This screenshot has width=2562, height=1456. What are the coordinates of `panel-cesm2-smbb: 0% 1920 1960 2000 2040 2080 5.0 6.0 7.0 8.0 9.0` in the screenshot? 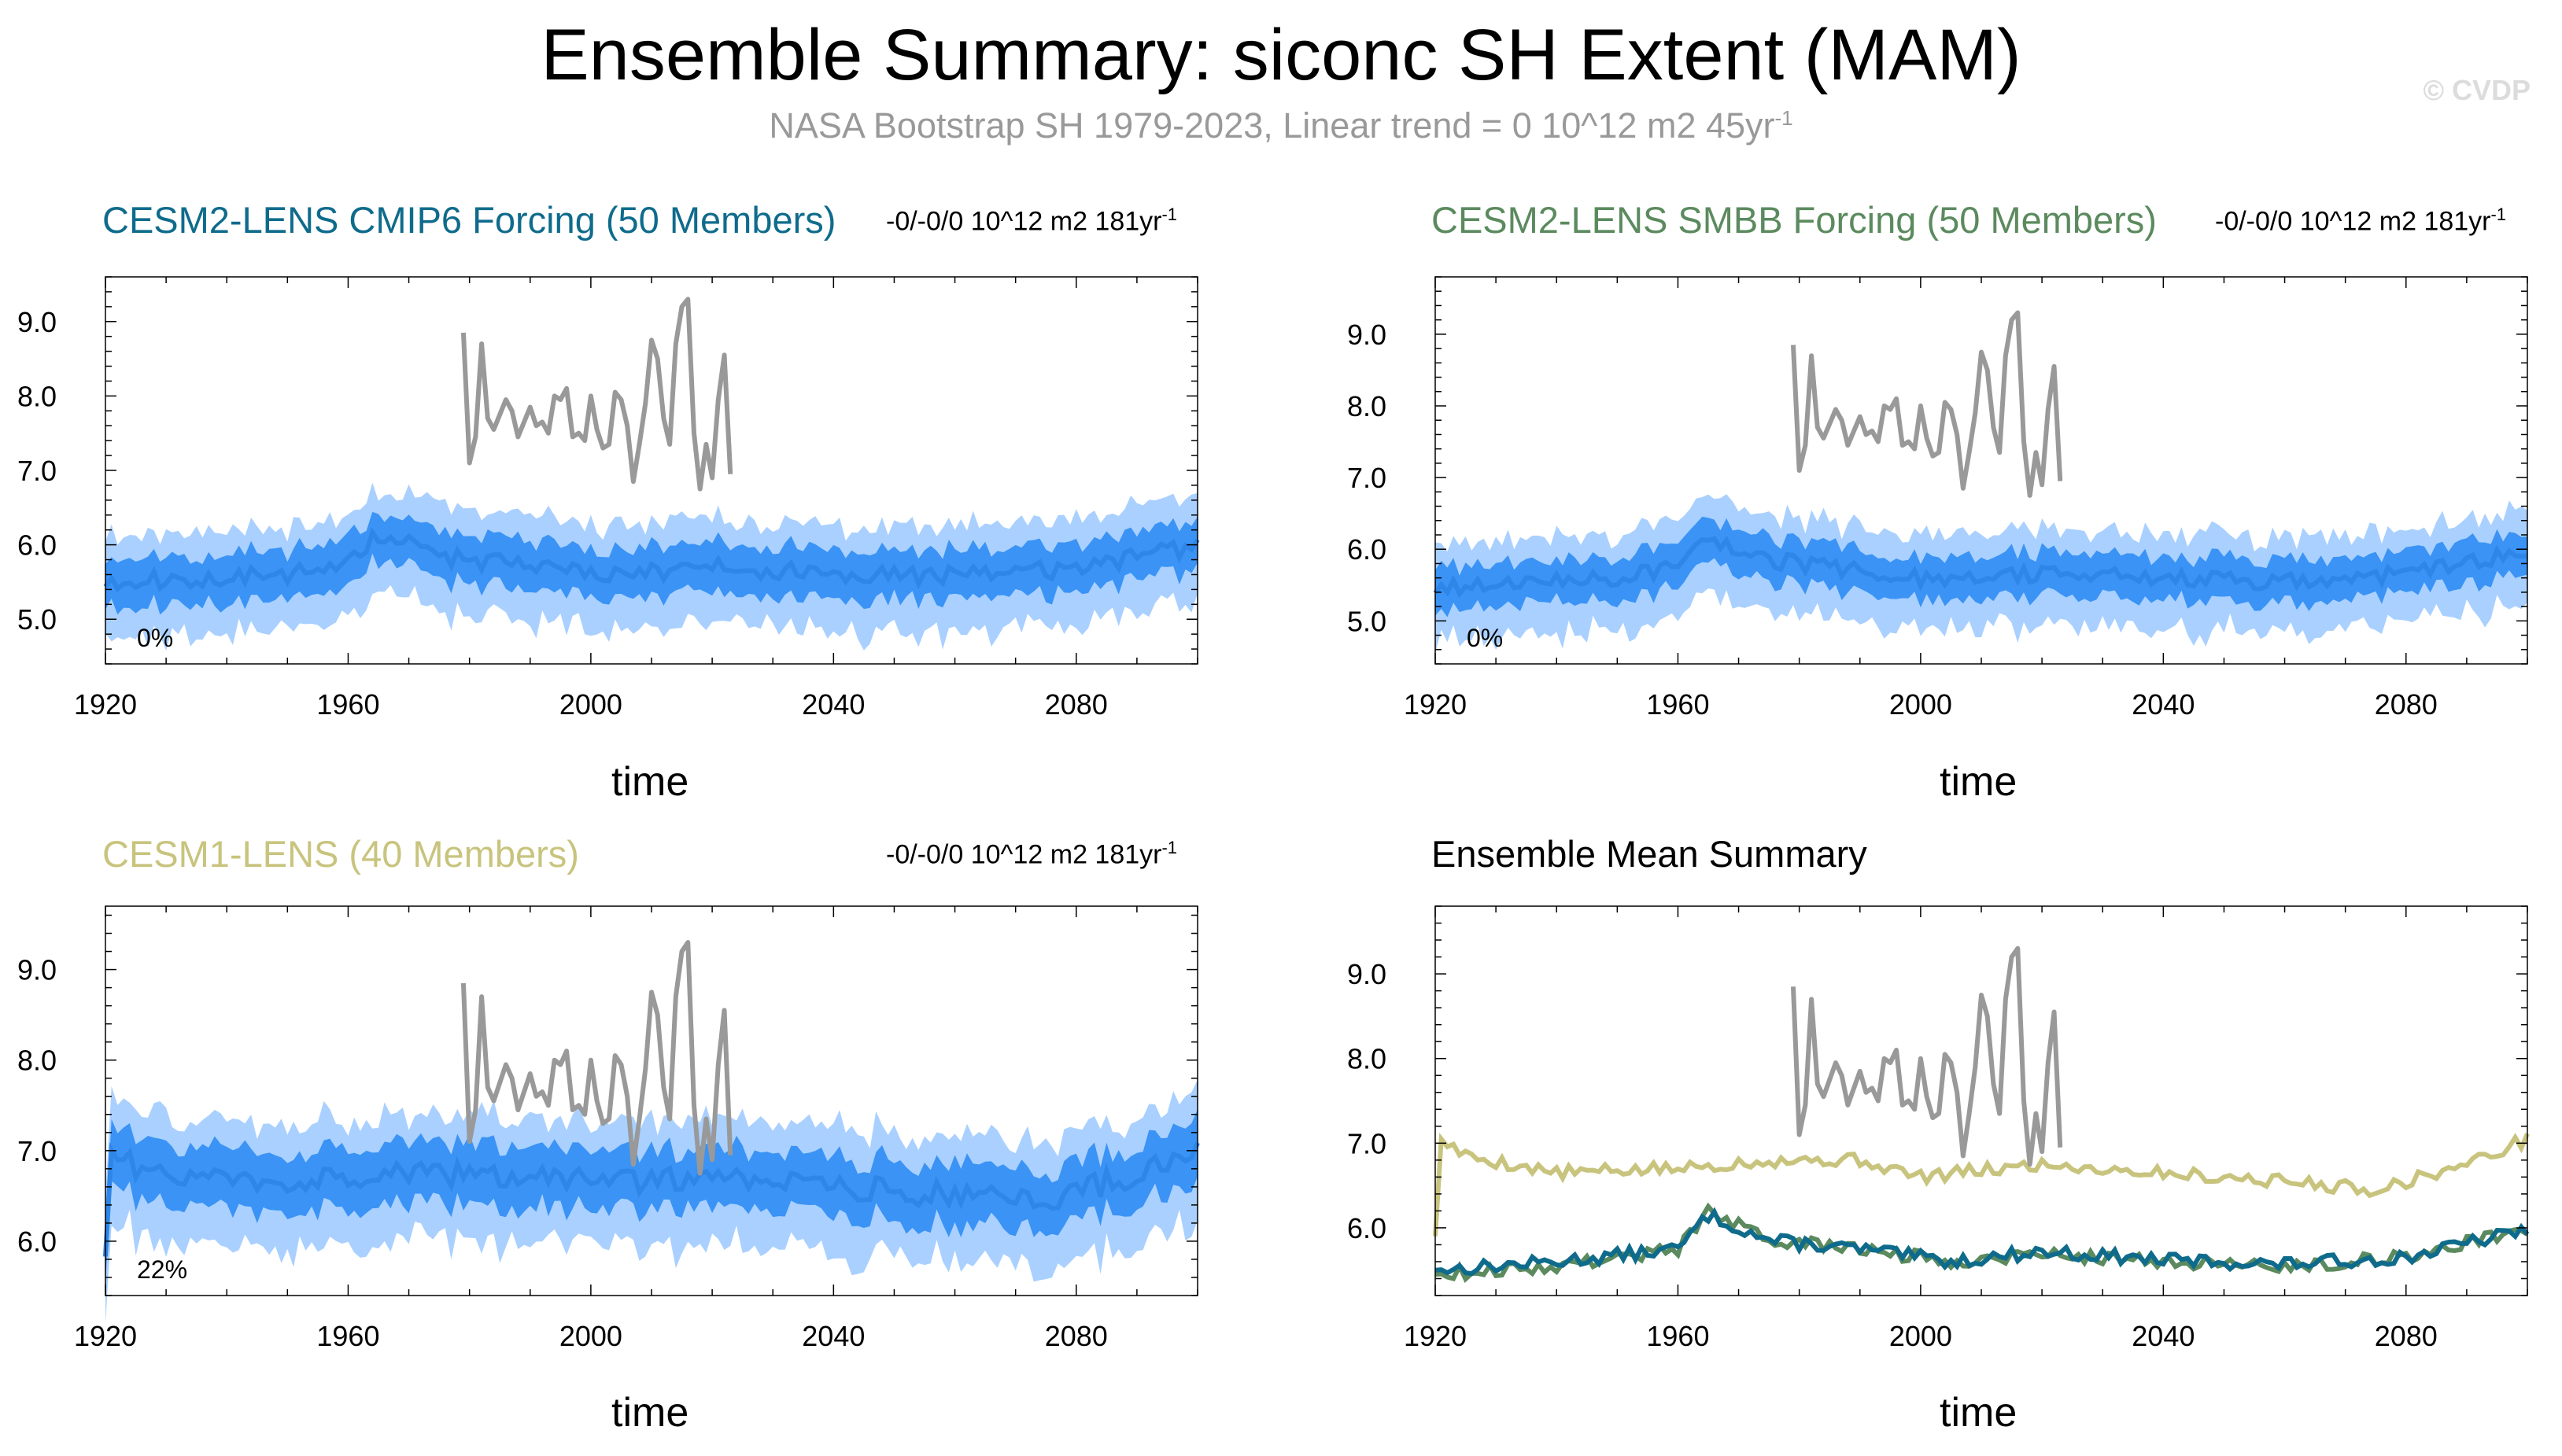 It's located at (1938, 498).